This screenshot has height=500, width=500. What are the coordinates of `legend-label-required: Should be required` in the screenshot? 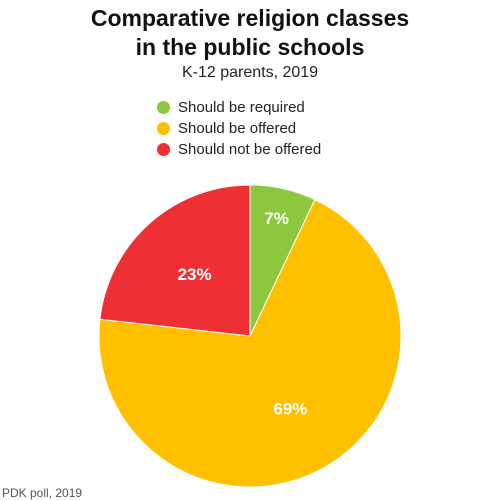 It's located at (241, 107).